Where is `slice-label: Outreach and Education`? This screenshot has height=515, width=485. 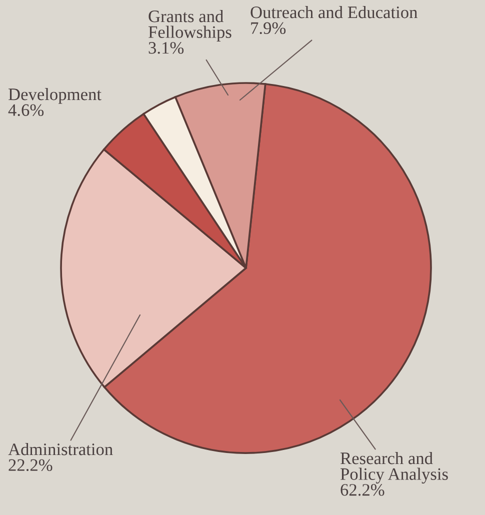 slice-label: Outreach and Education is located at coordinates (334, 12).